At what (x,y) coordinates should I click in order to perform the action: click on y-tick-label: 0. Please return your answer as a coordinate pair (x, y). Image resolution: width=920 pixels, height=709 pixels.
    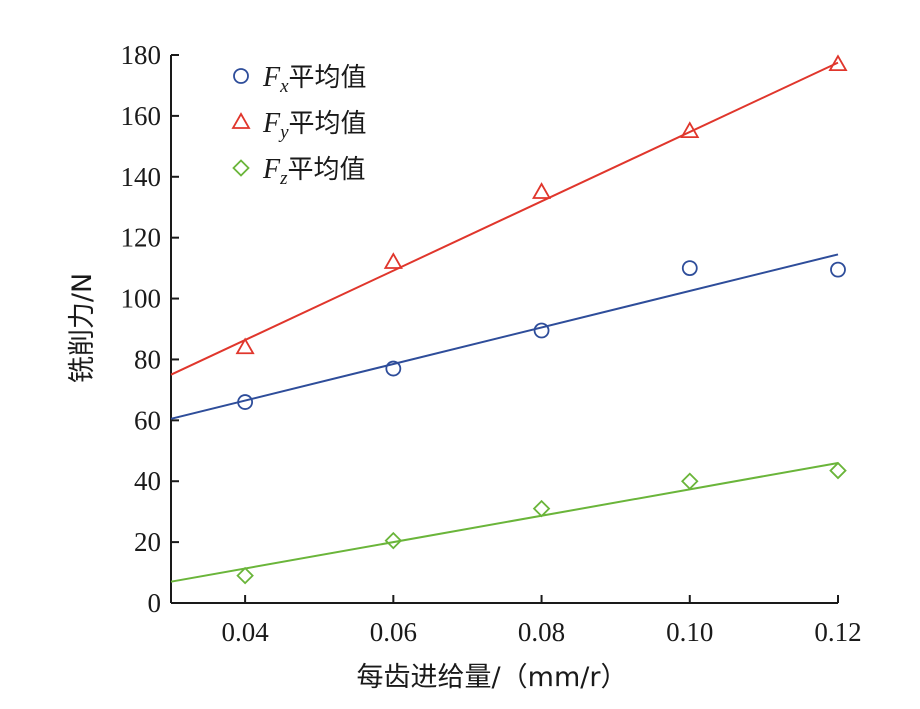
    Looking at the image, I should click on (155, 603).